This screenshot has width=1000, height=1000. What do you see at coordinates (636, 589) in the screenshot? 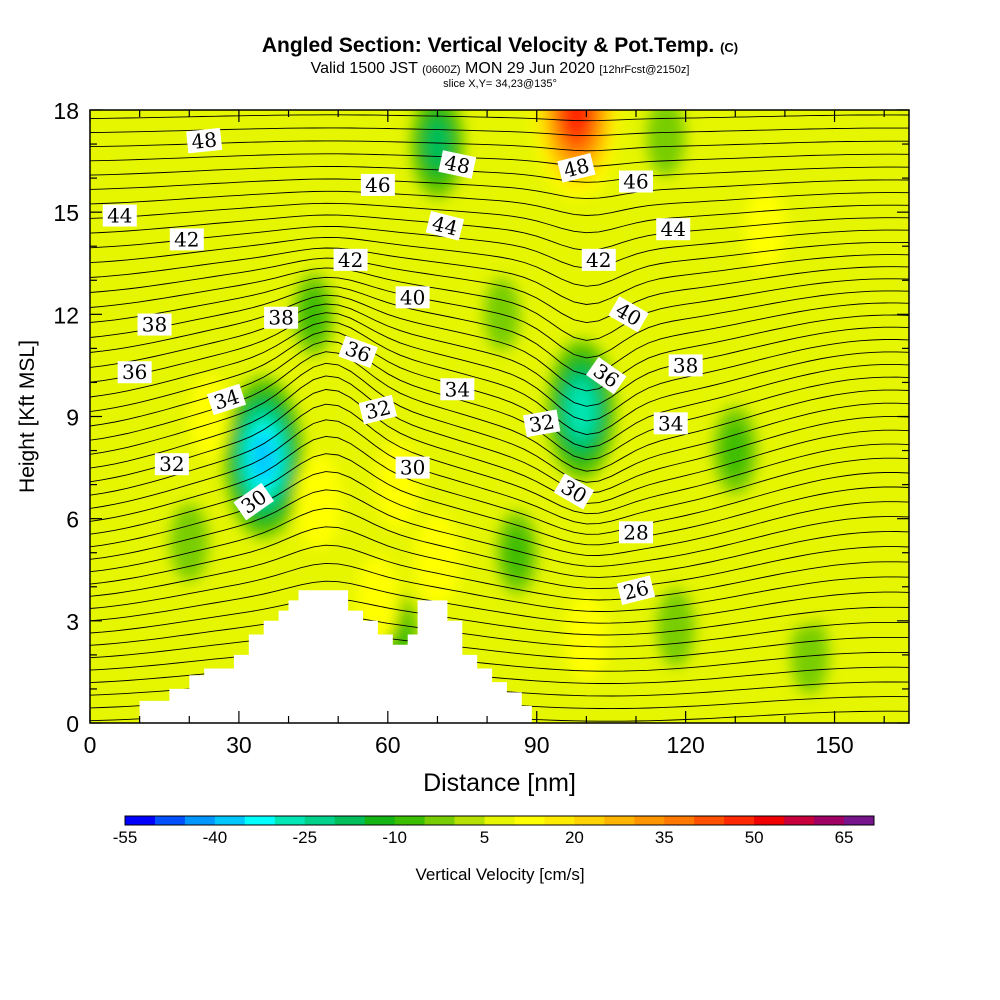
I see `isentrope-label-text: 26` at bounding box center [636, 589].